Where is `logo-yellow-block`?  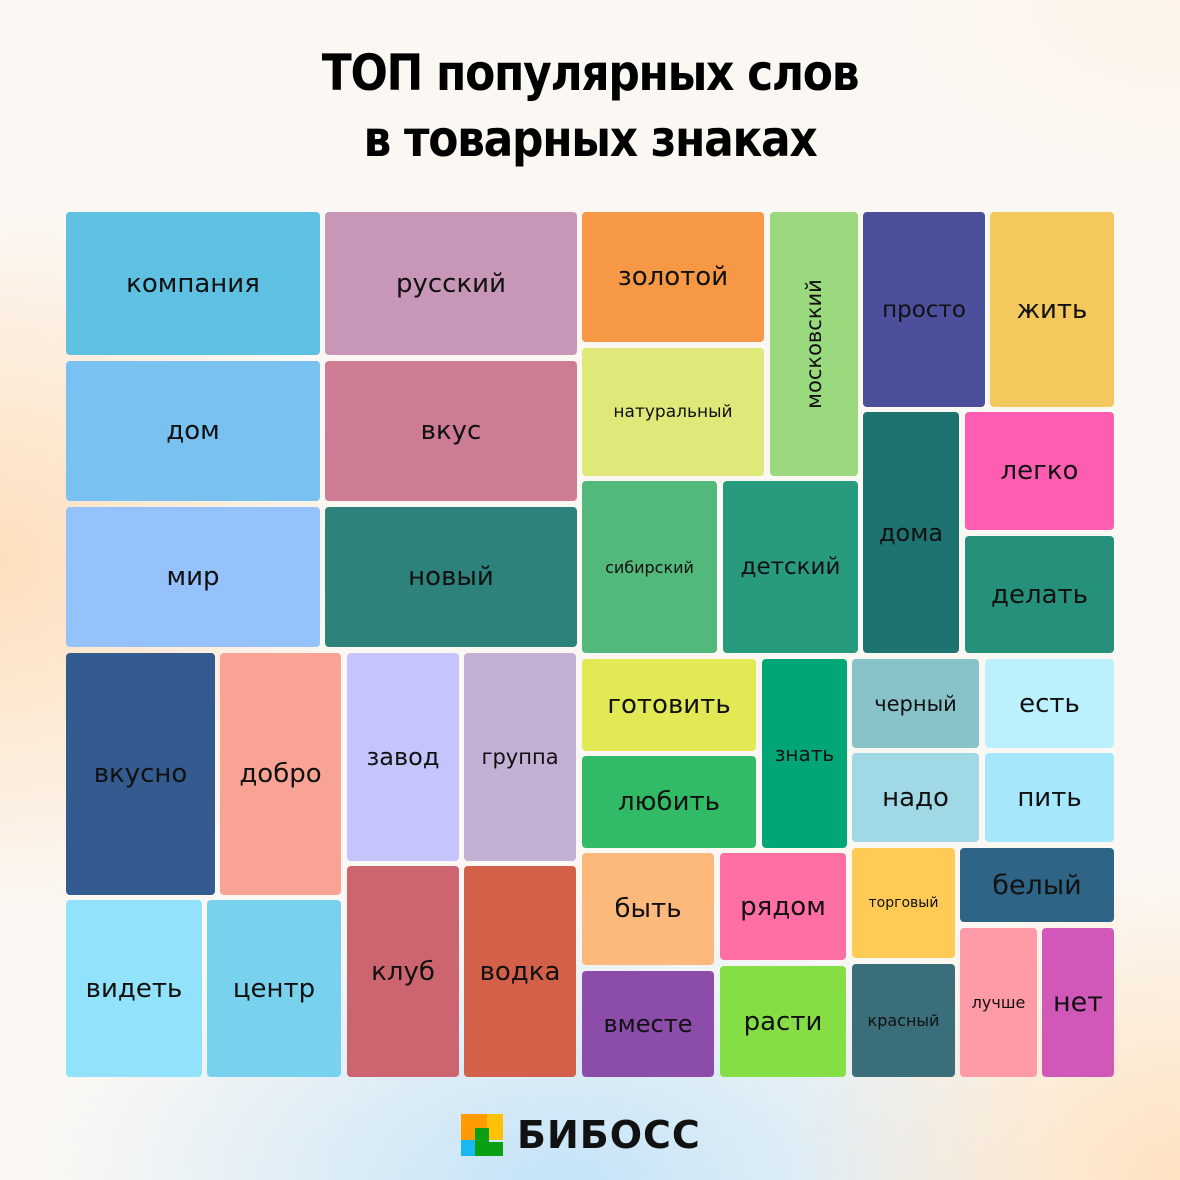 logo-yellow-block is located at coordinates (495, 1127).